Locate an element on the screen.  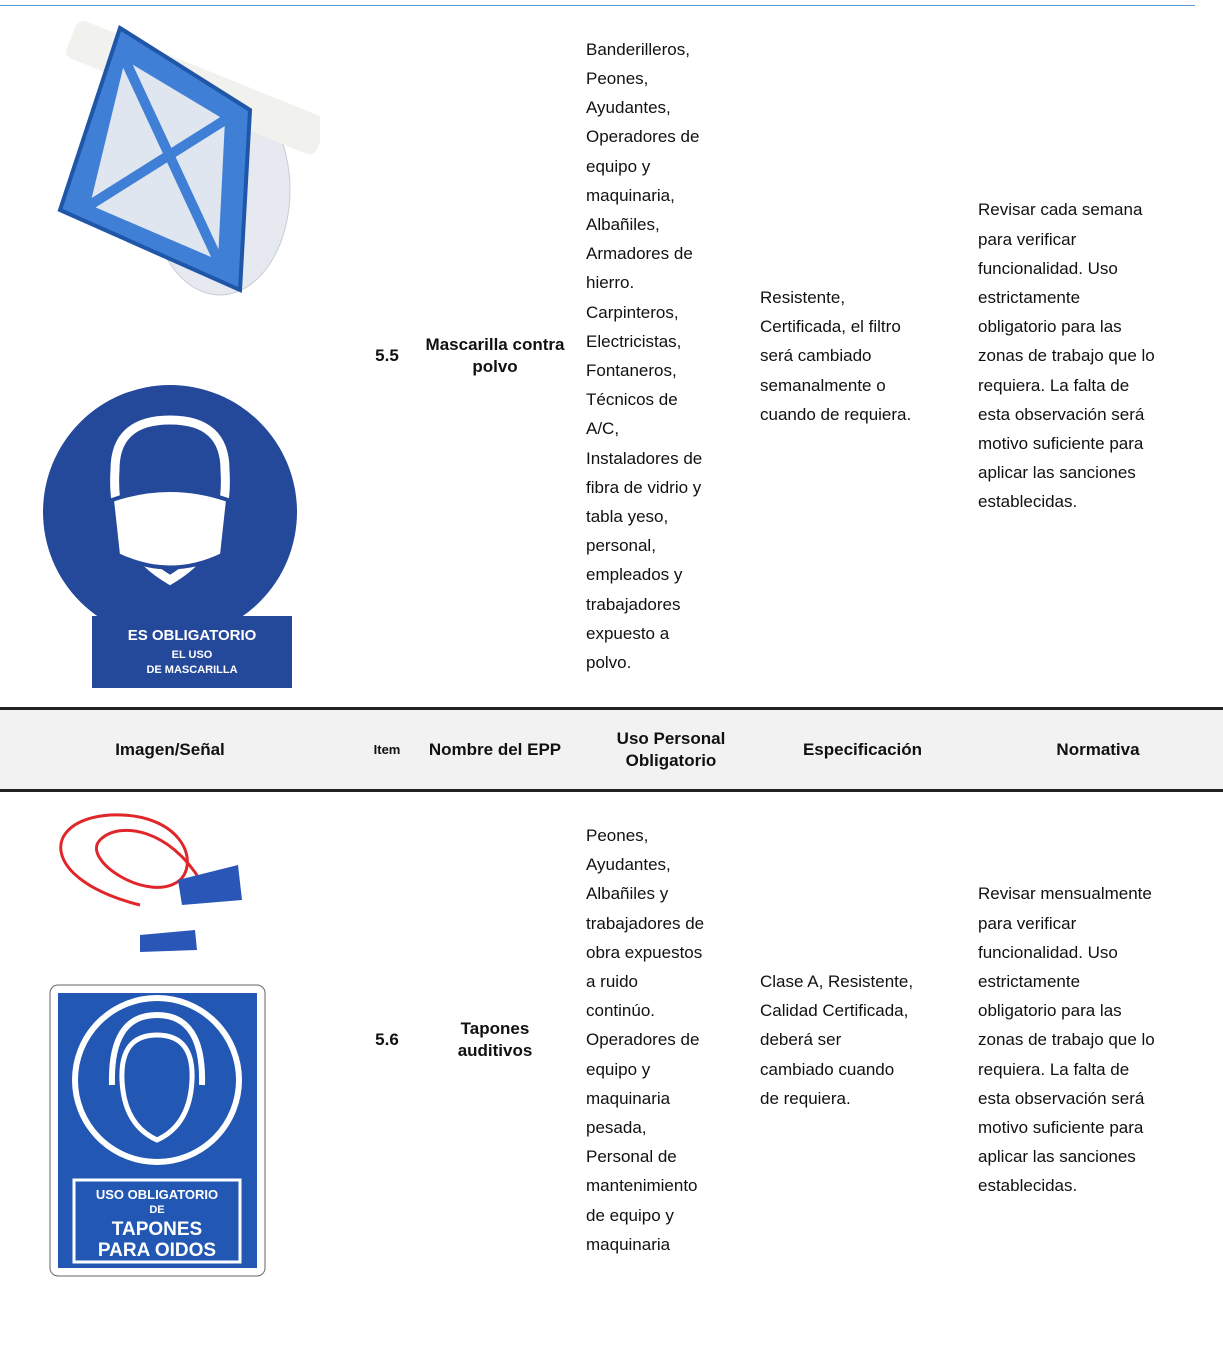
text-line: personal, is located at coordinates (621, 546).